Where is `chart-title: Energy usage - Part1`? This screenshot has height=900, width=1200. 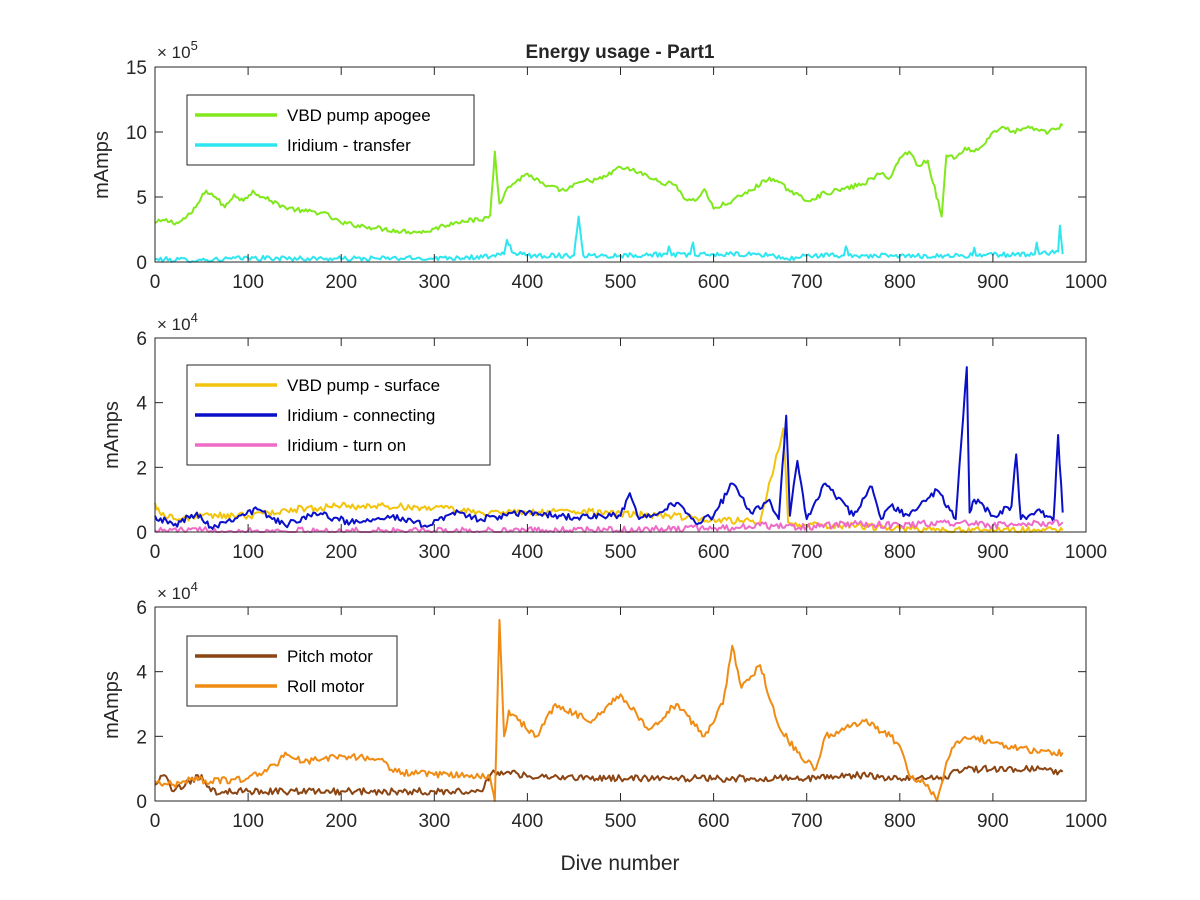
chart-title: Energy usage - Part1 is located at coordinates (619, 52).